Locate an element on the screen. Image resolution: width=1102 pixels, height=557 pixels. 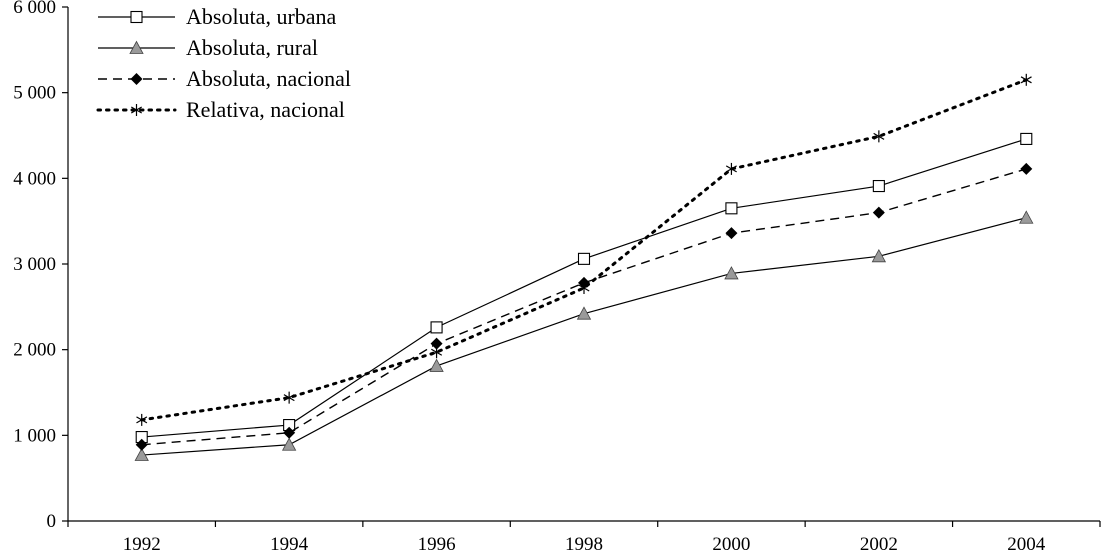
legend-entry: Absoluta, nacional is located at coordinates (224, 78).